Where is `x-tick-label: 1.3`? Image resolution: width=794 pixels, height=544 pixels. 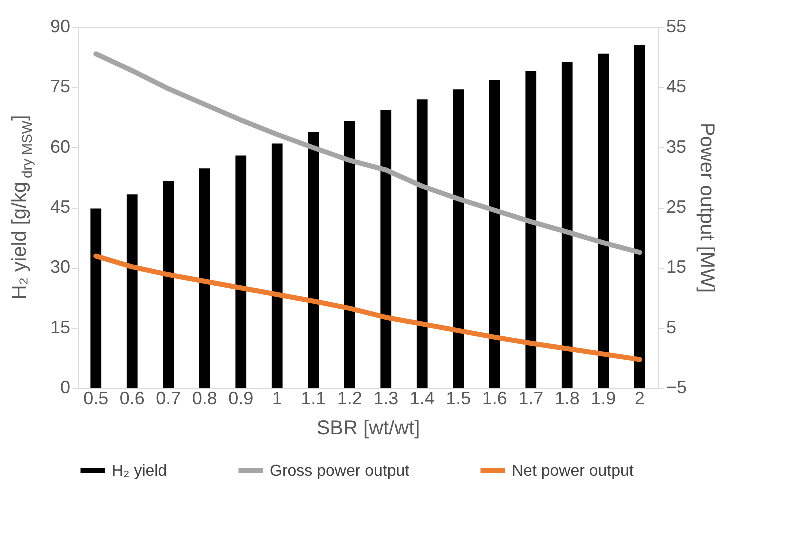 x-tick-label: 1.3 is located at coordinates (386, 398).